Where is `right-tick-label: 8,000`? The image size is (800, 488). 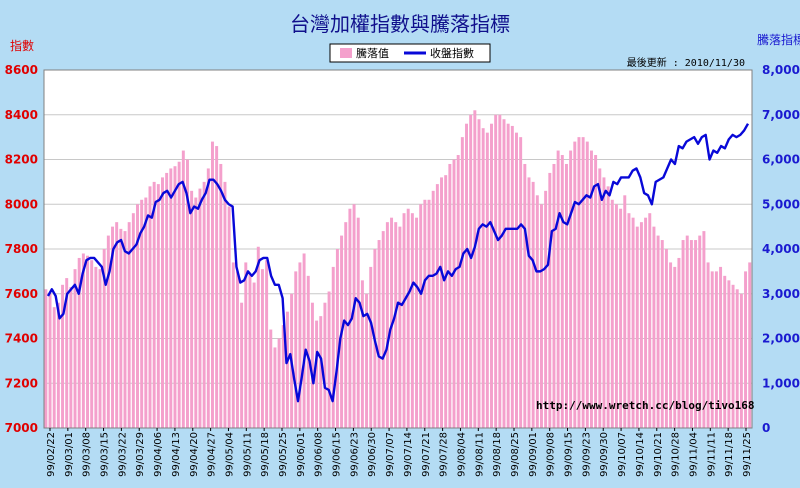 right-tick-label: 8,000 is located at coordinates (781, 70).